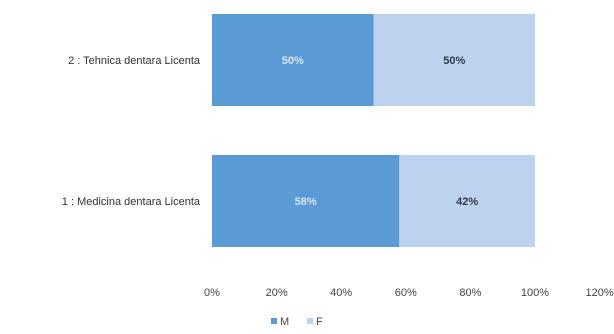 Image resolution: width=614 pixels, height=334 pixels. Describe the element at coordinates (277, 293) in the screenshot. I see `x-tick-label: 20%` at that location.